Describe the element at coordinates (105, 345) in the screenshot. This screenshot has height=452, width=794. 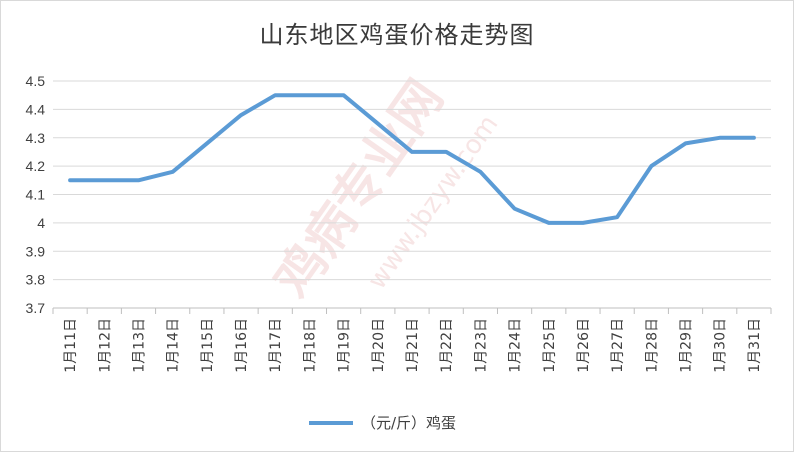
I see `x-tick-label: 1月12日` at that location.